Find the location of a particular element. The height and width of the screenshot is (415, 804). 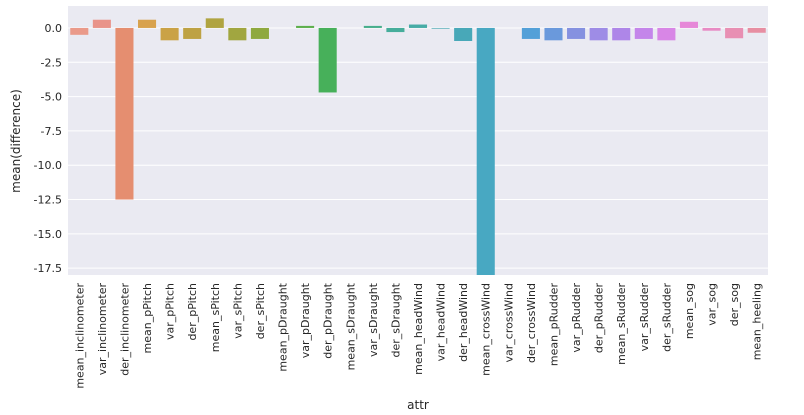

x-tick-label: mean_sRudder is located at coordinates (621, 324).